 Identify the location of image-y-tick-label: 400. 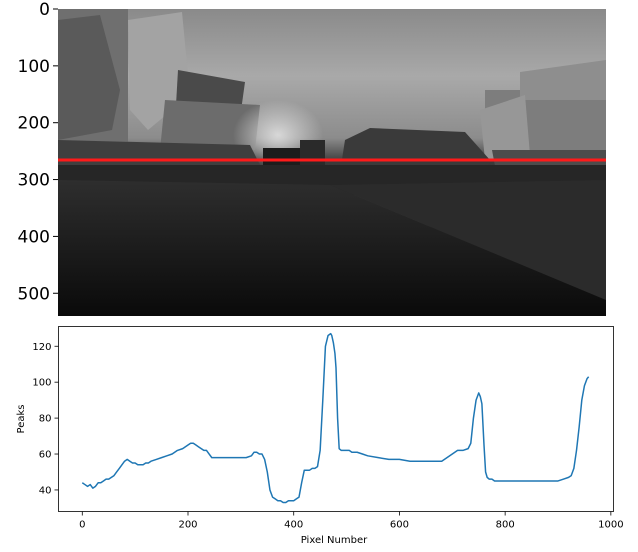
(34, 237).